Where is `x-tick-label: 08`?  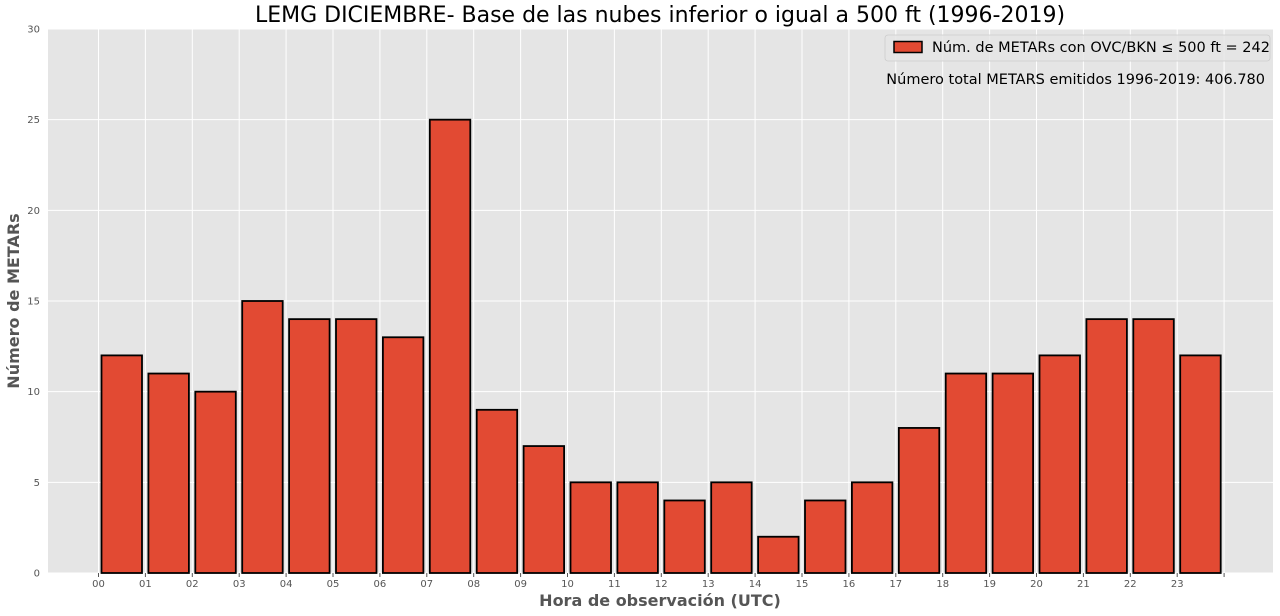 x-tick-label: 08 is located at coordinates (473, 584).